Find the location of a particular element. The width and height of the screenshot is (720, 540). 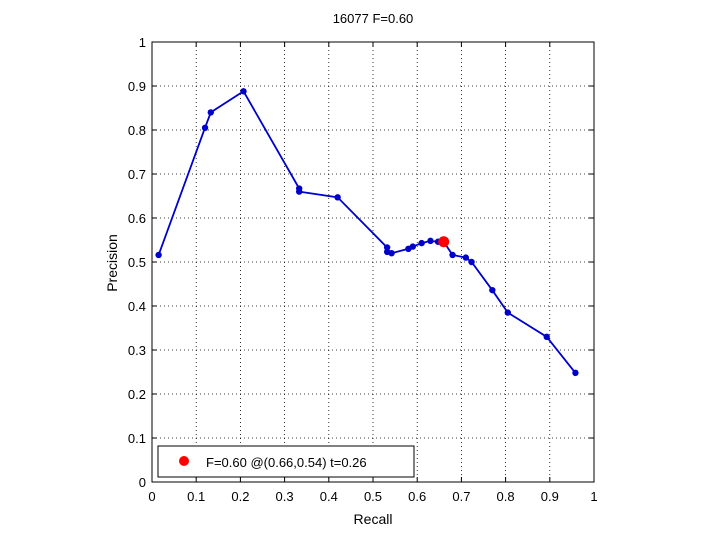

chart-title: 16077 F=0.60 is located at coordinates (373, 18).